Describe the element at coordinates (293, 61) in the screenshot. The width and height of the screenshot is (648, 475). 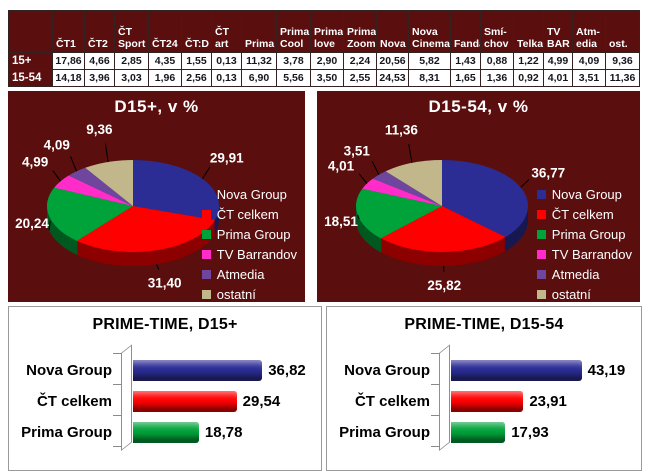
I see `table-cell: 3,78` at that location.